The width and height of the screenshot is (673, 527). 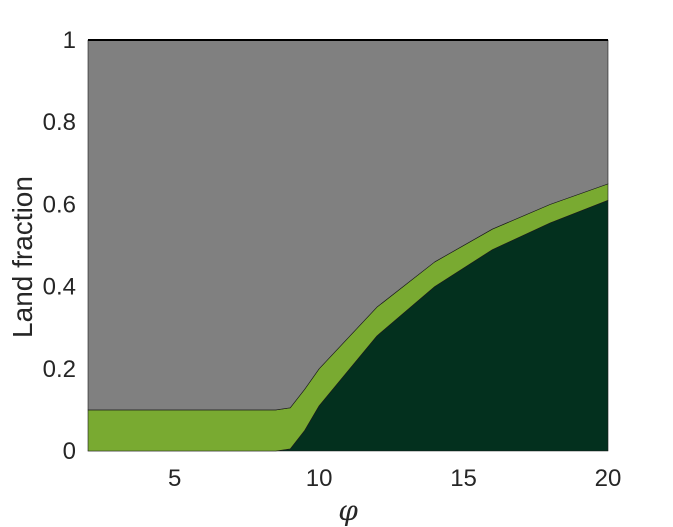 I want to click on y-tick-label: 0.2, so click(x=59, y=369).